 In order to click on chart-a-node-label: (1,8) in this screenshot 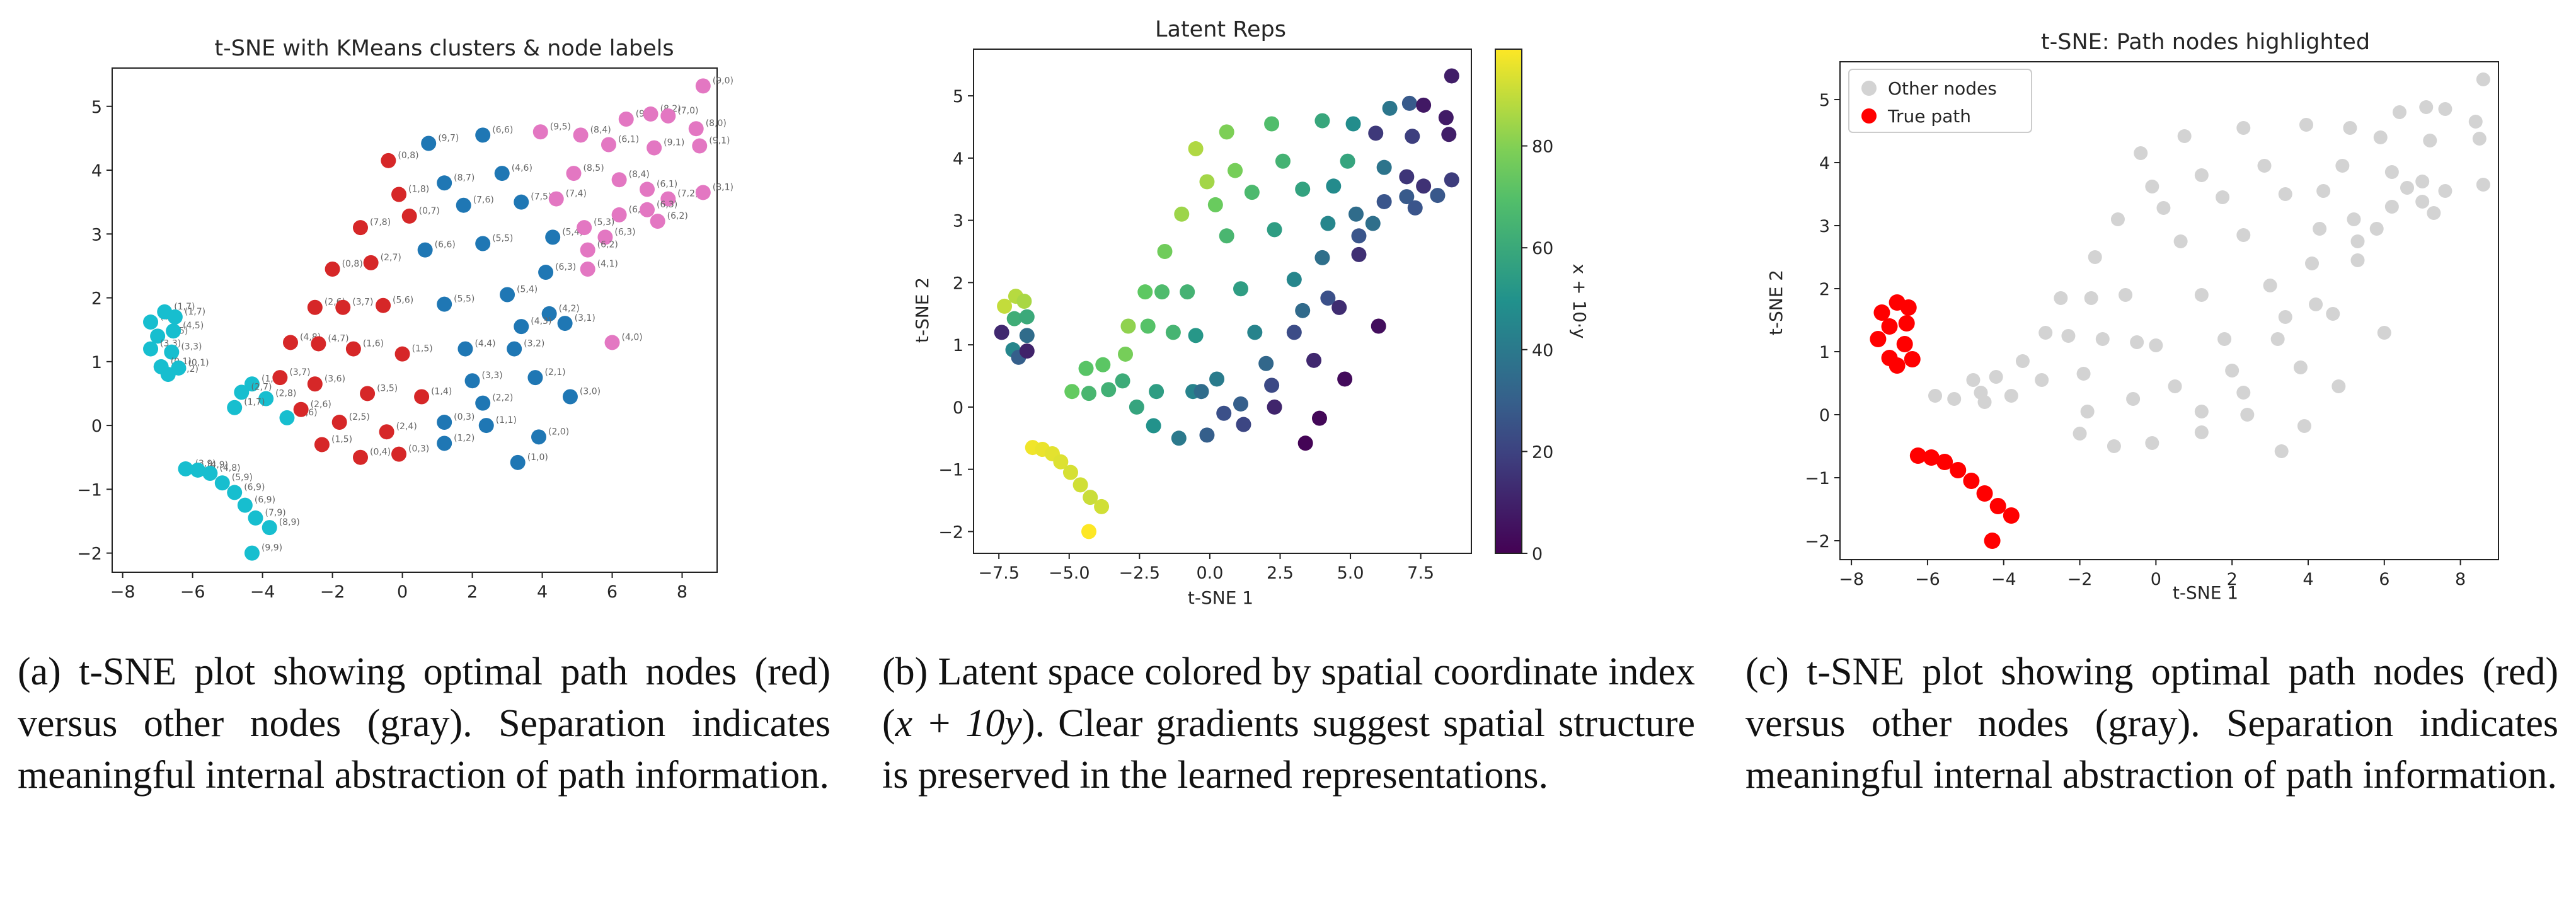, I will do `click(418, 190)`.